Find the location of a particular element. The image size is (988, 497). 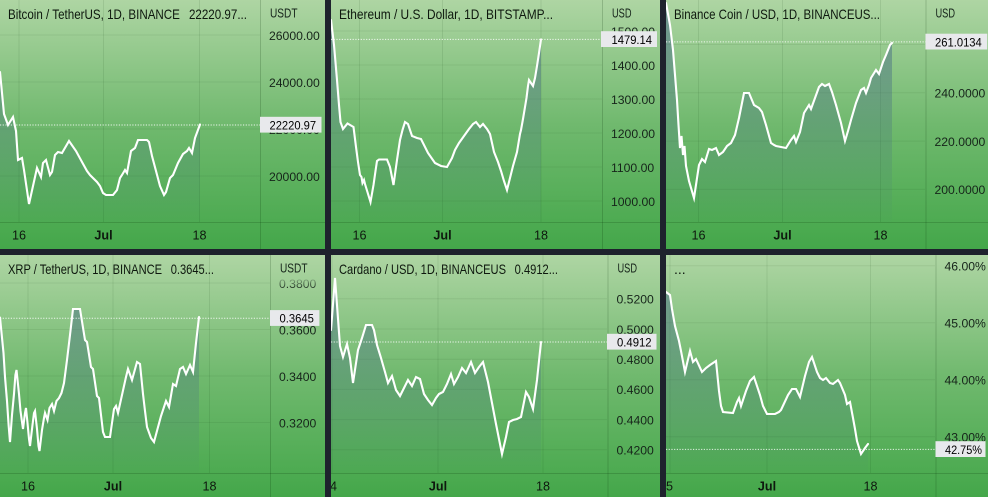

svg-text: 20000.00 is located at coordinates (294, 177).